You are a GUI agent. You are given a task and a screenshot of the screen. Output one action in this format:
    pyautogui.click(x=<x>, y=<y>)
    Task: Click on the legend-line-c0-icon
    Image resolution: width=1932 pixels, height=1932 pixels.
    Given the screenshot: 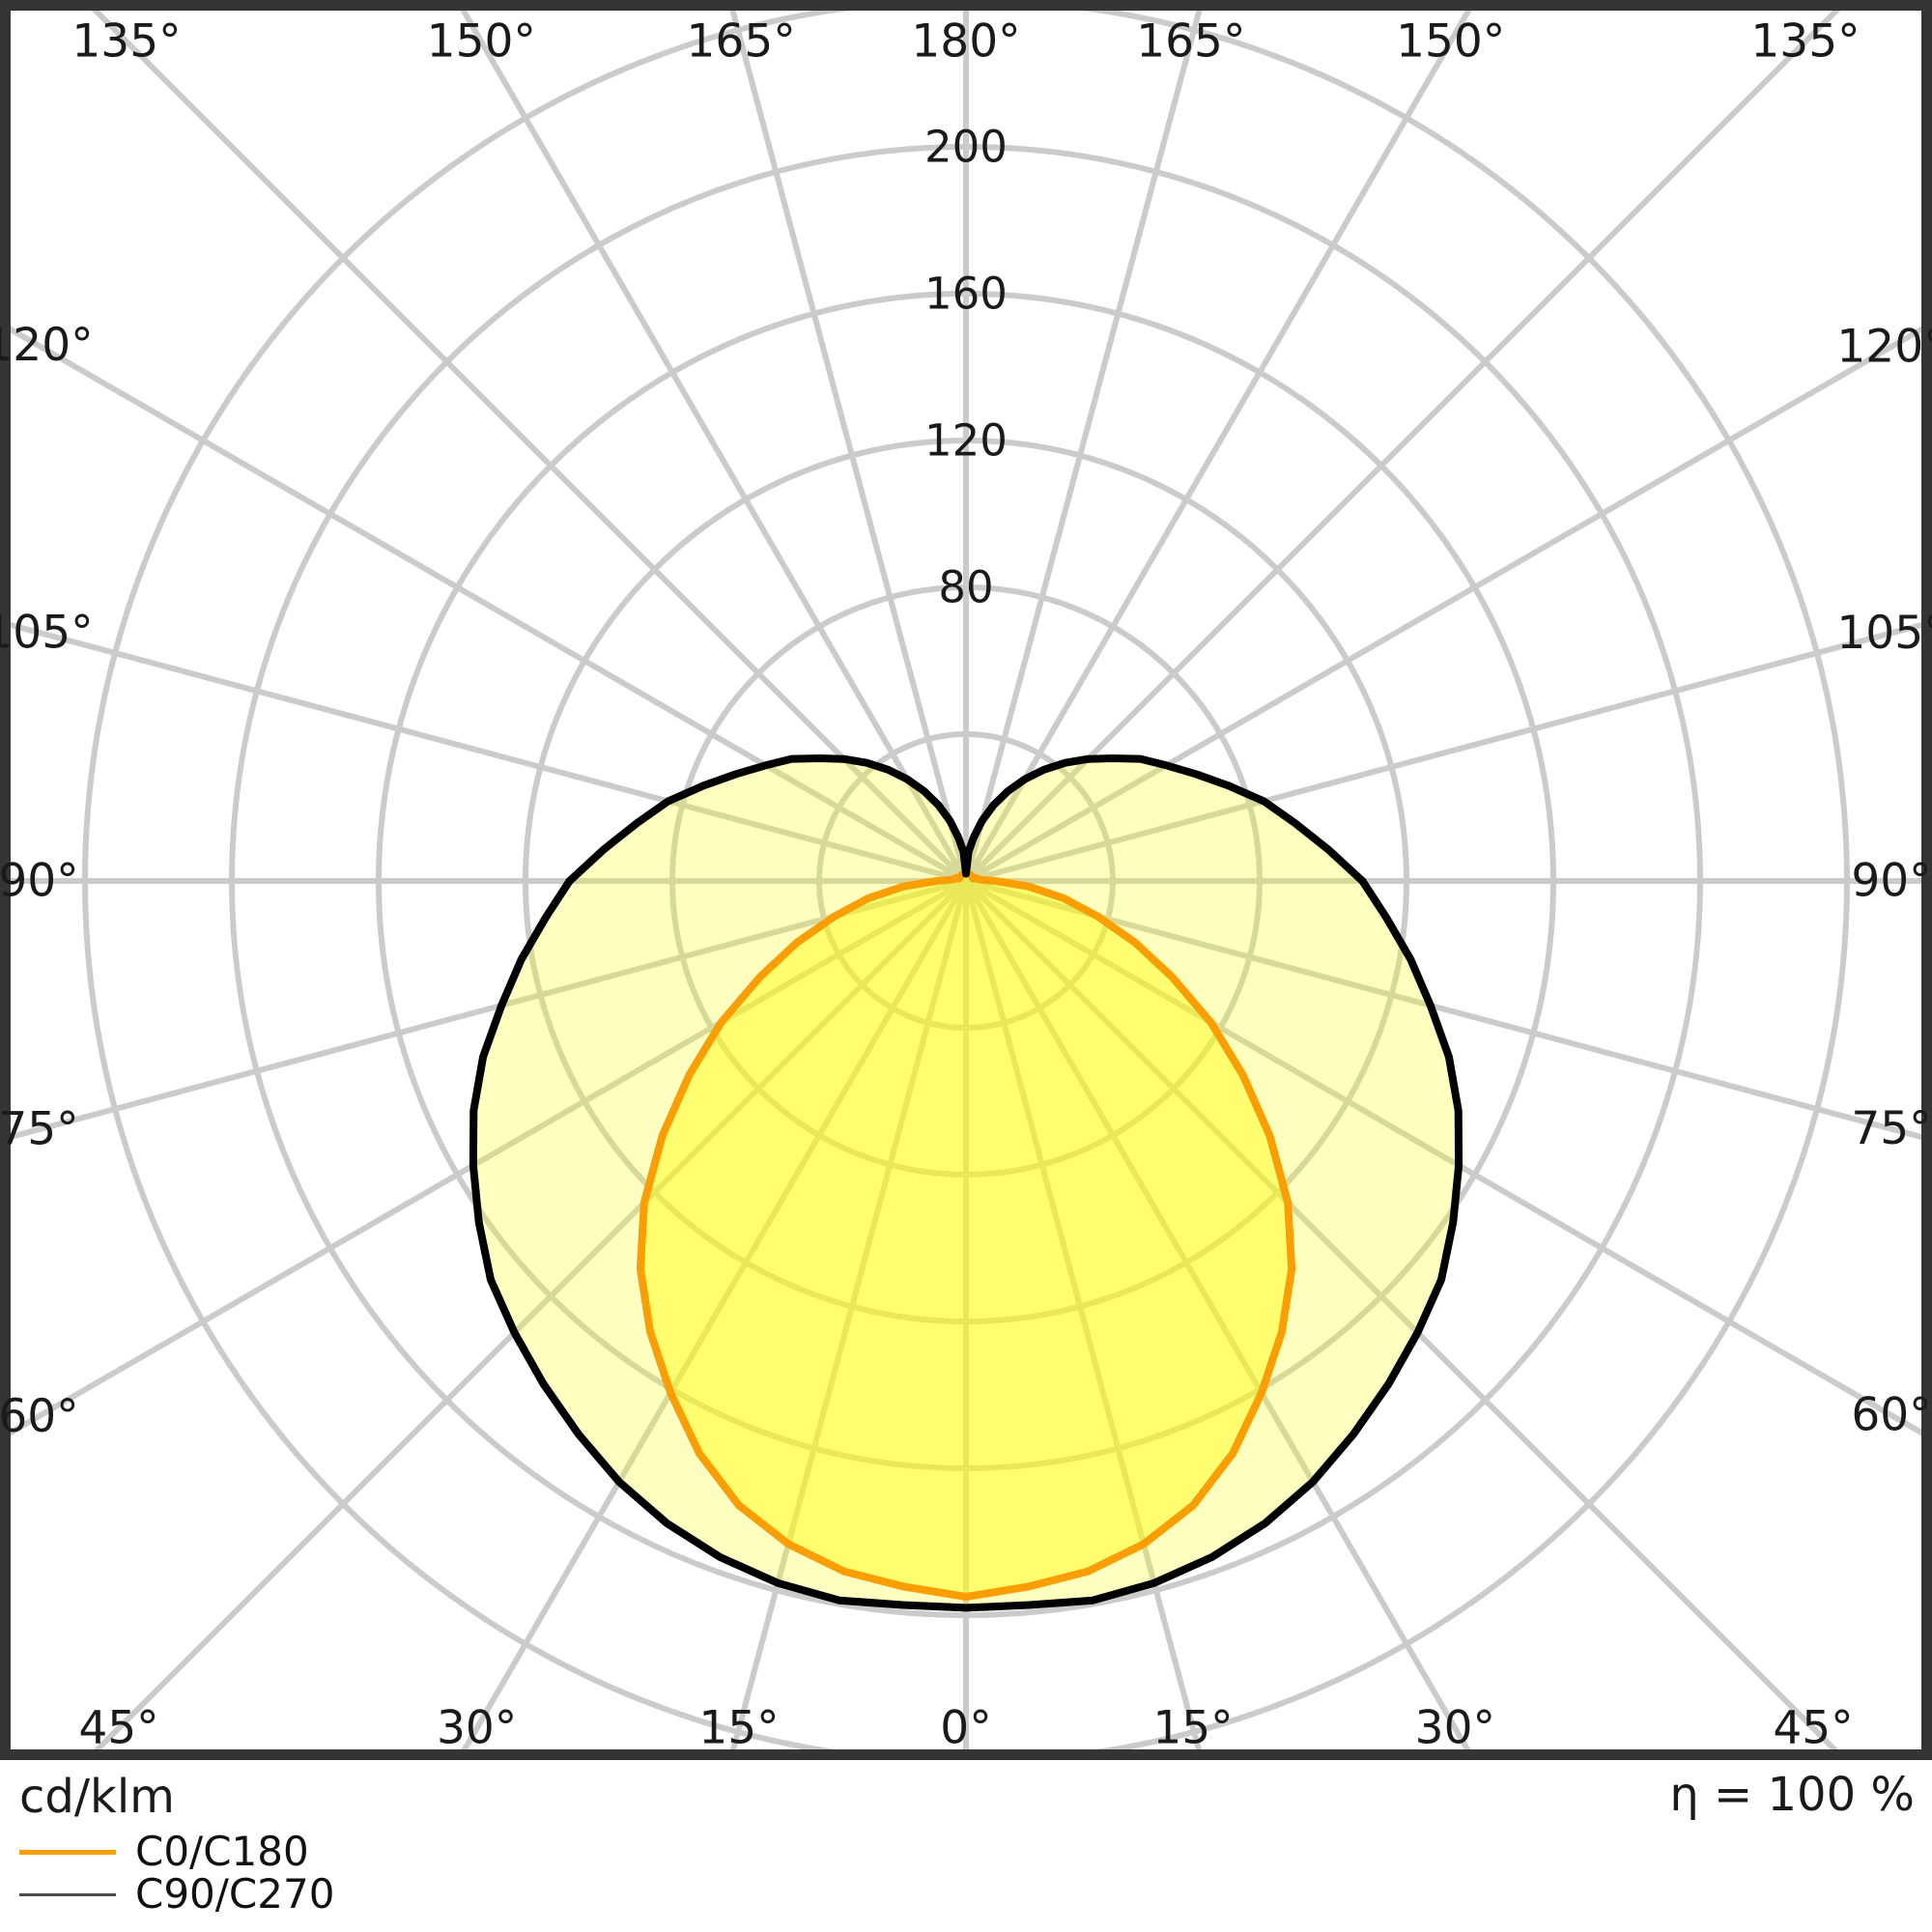 What is the action you would take?
    pyautogui.click(x=67, y=1852)
    